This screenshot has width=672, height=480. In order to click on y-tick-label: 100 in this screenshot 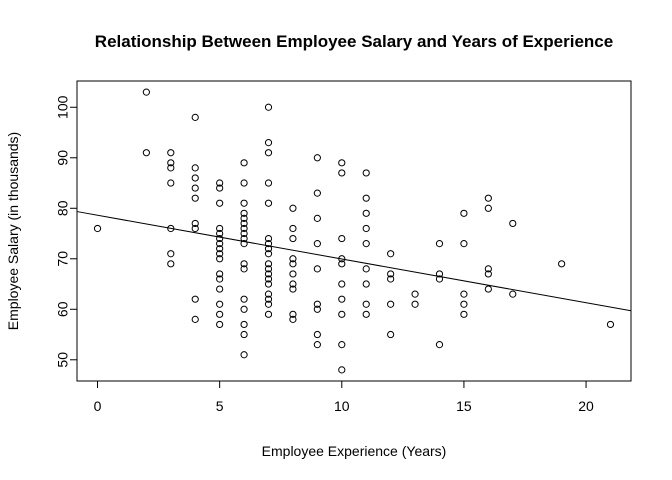, I will do `click(63, 107)`.